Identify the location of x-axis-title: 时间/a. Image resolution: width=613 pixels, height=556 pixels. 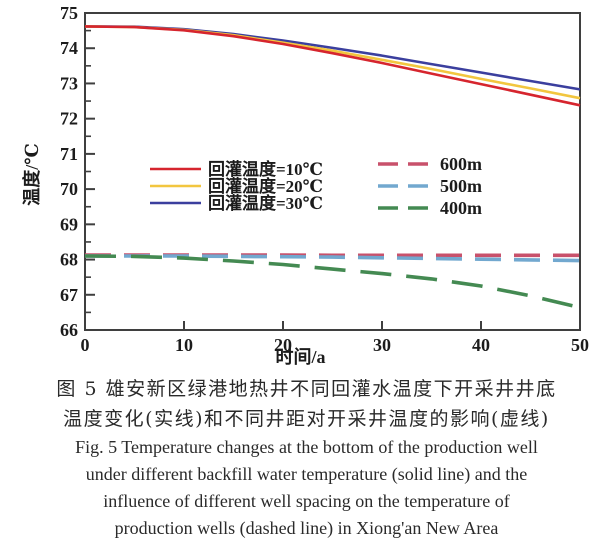
(300, 357).